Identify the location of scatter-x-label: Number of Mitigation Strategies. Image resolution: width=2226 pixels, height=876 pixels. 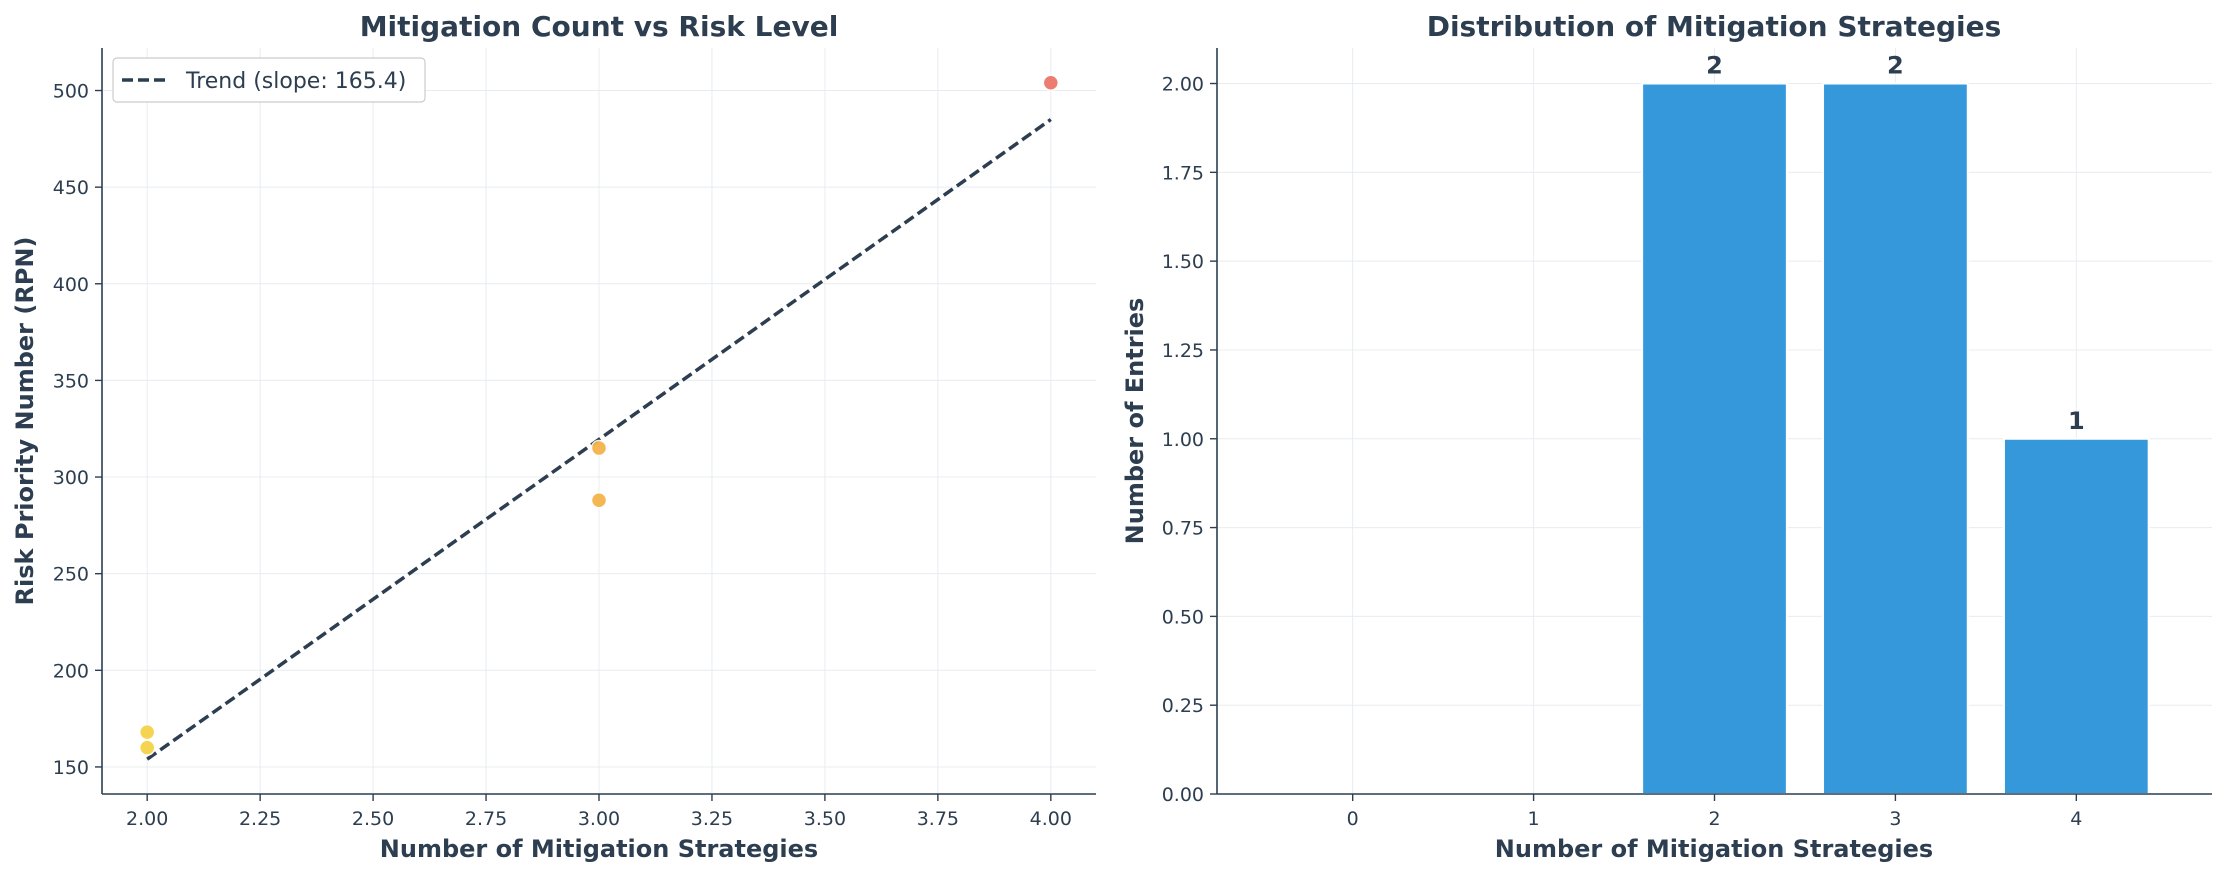
(599, 849).